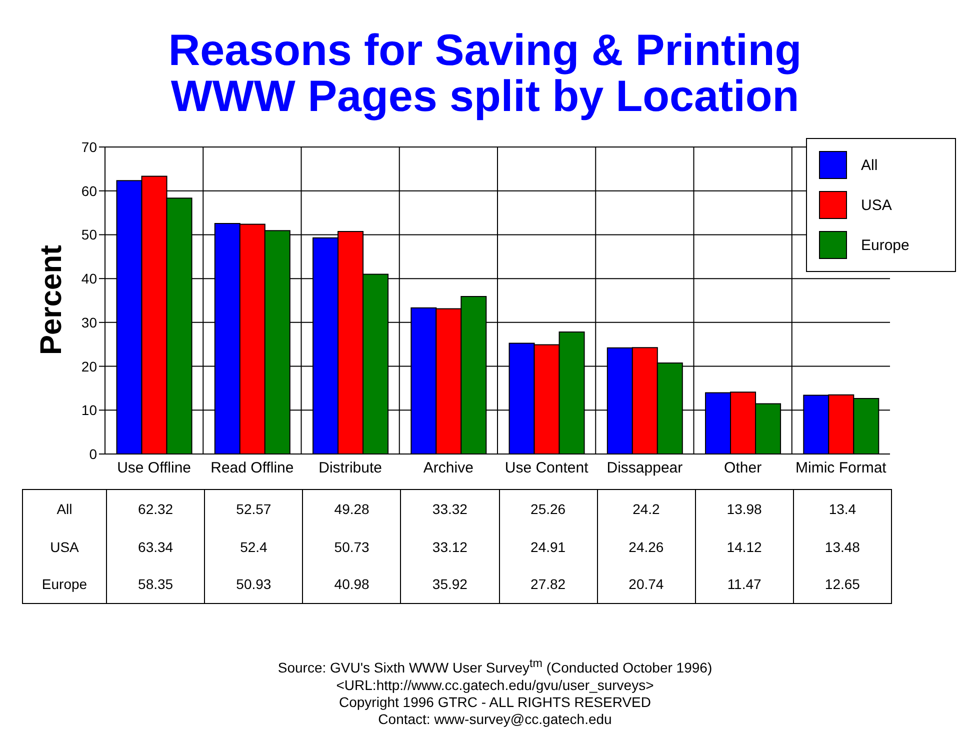 Image resolution: width=970 pixels, height=736 pixels. What do you see at coordinates (495, 666) in the screenshot?
I see `source-note: Source: GVU's Sixth WWW User Survey$^{tm}$ (Conducted October 1996)` at bounding box center [495, 666].